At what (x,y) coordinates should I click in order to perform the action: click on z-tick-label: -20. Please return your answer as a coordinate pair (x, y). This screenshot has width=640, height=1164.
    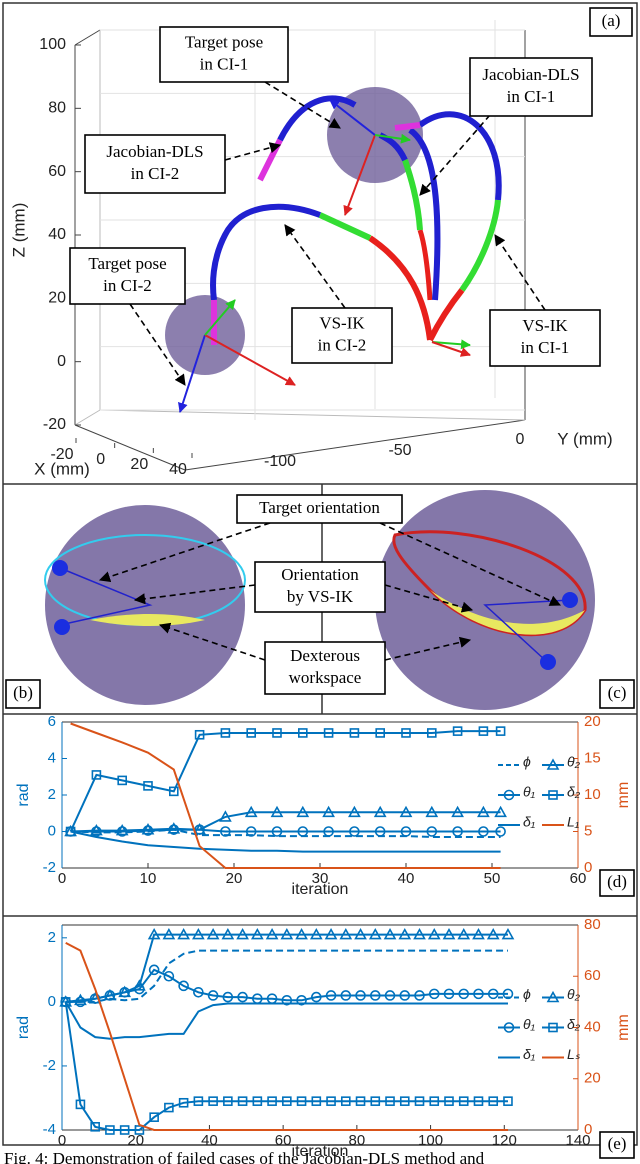
    Looking at the image, I should click on (54, 424).